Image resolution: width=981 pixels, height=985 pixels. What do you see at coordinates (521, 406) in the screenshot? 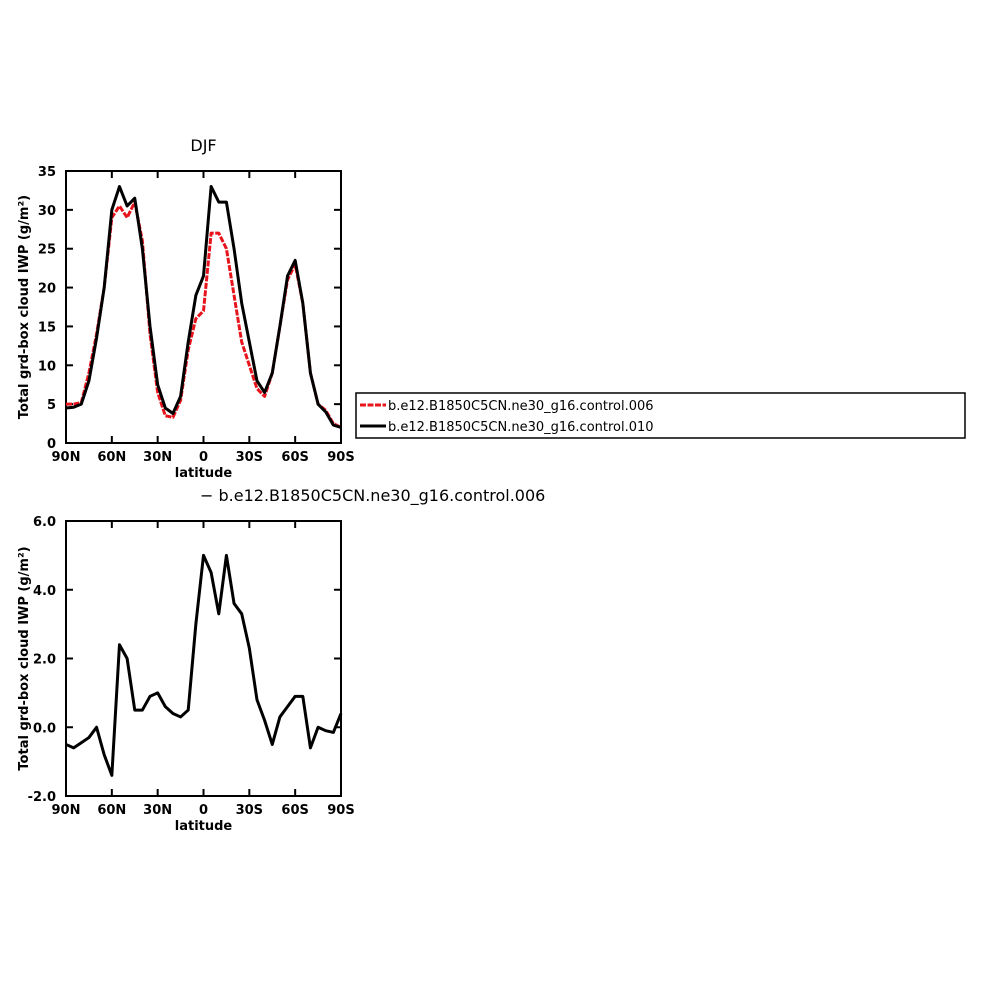
I see `legend-label: b.e12.B1850C5CN.ne30_g16.control.006` at bounding box center [521, 406].